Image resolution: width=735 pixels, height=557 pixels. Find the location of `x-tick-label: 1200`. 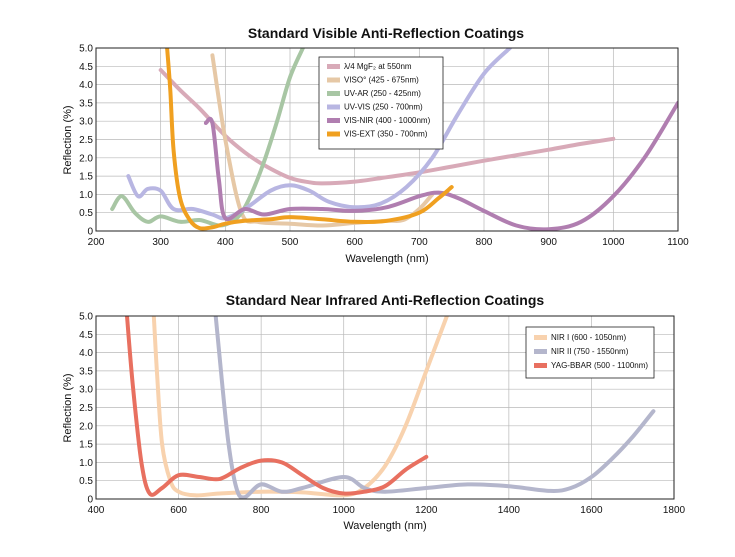

x-tick-label: 1200 is located at coordinates (426, 510).